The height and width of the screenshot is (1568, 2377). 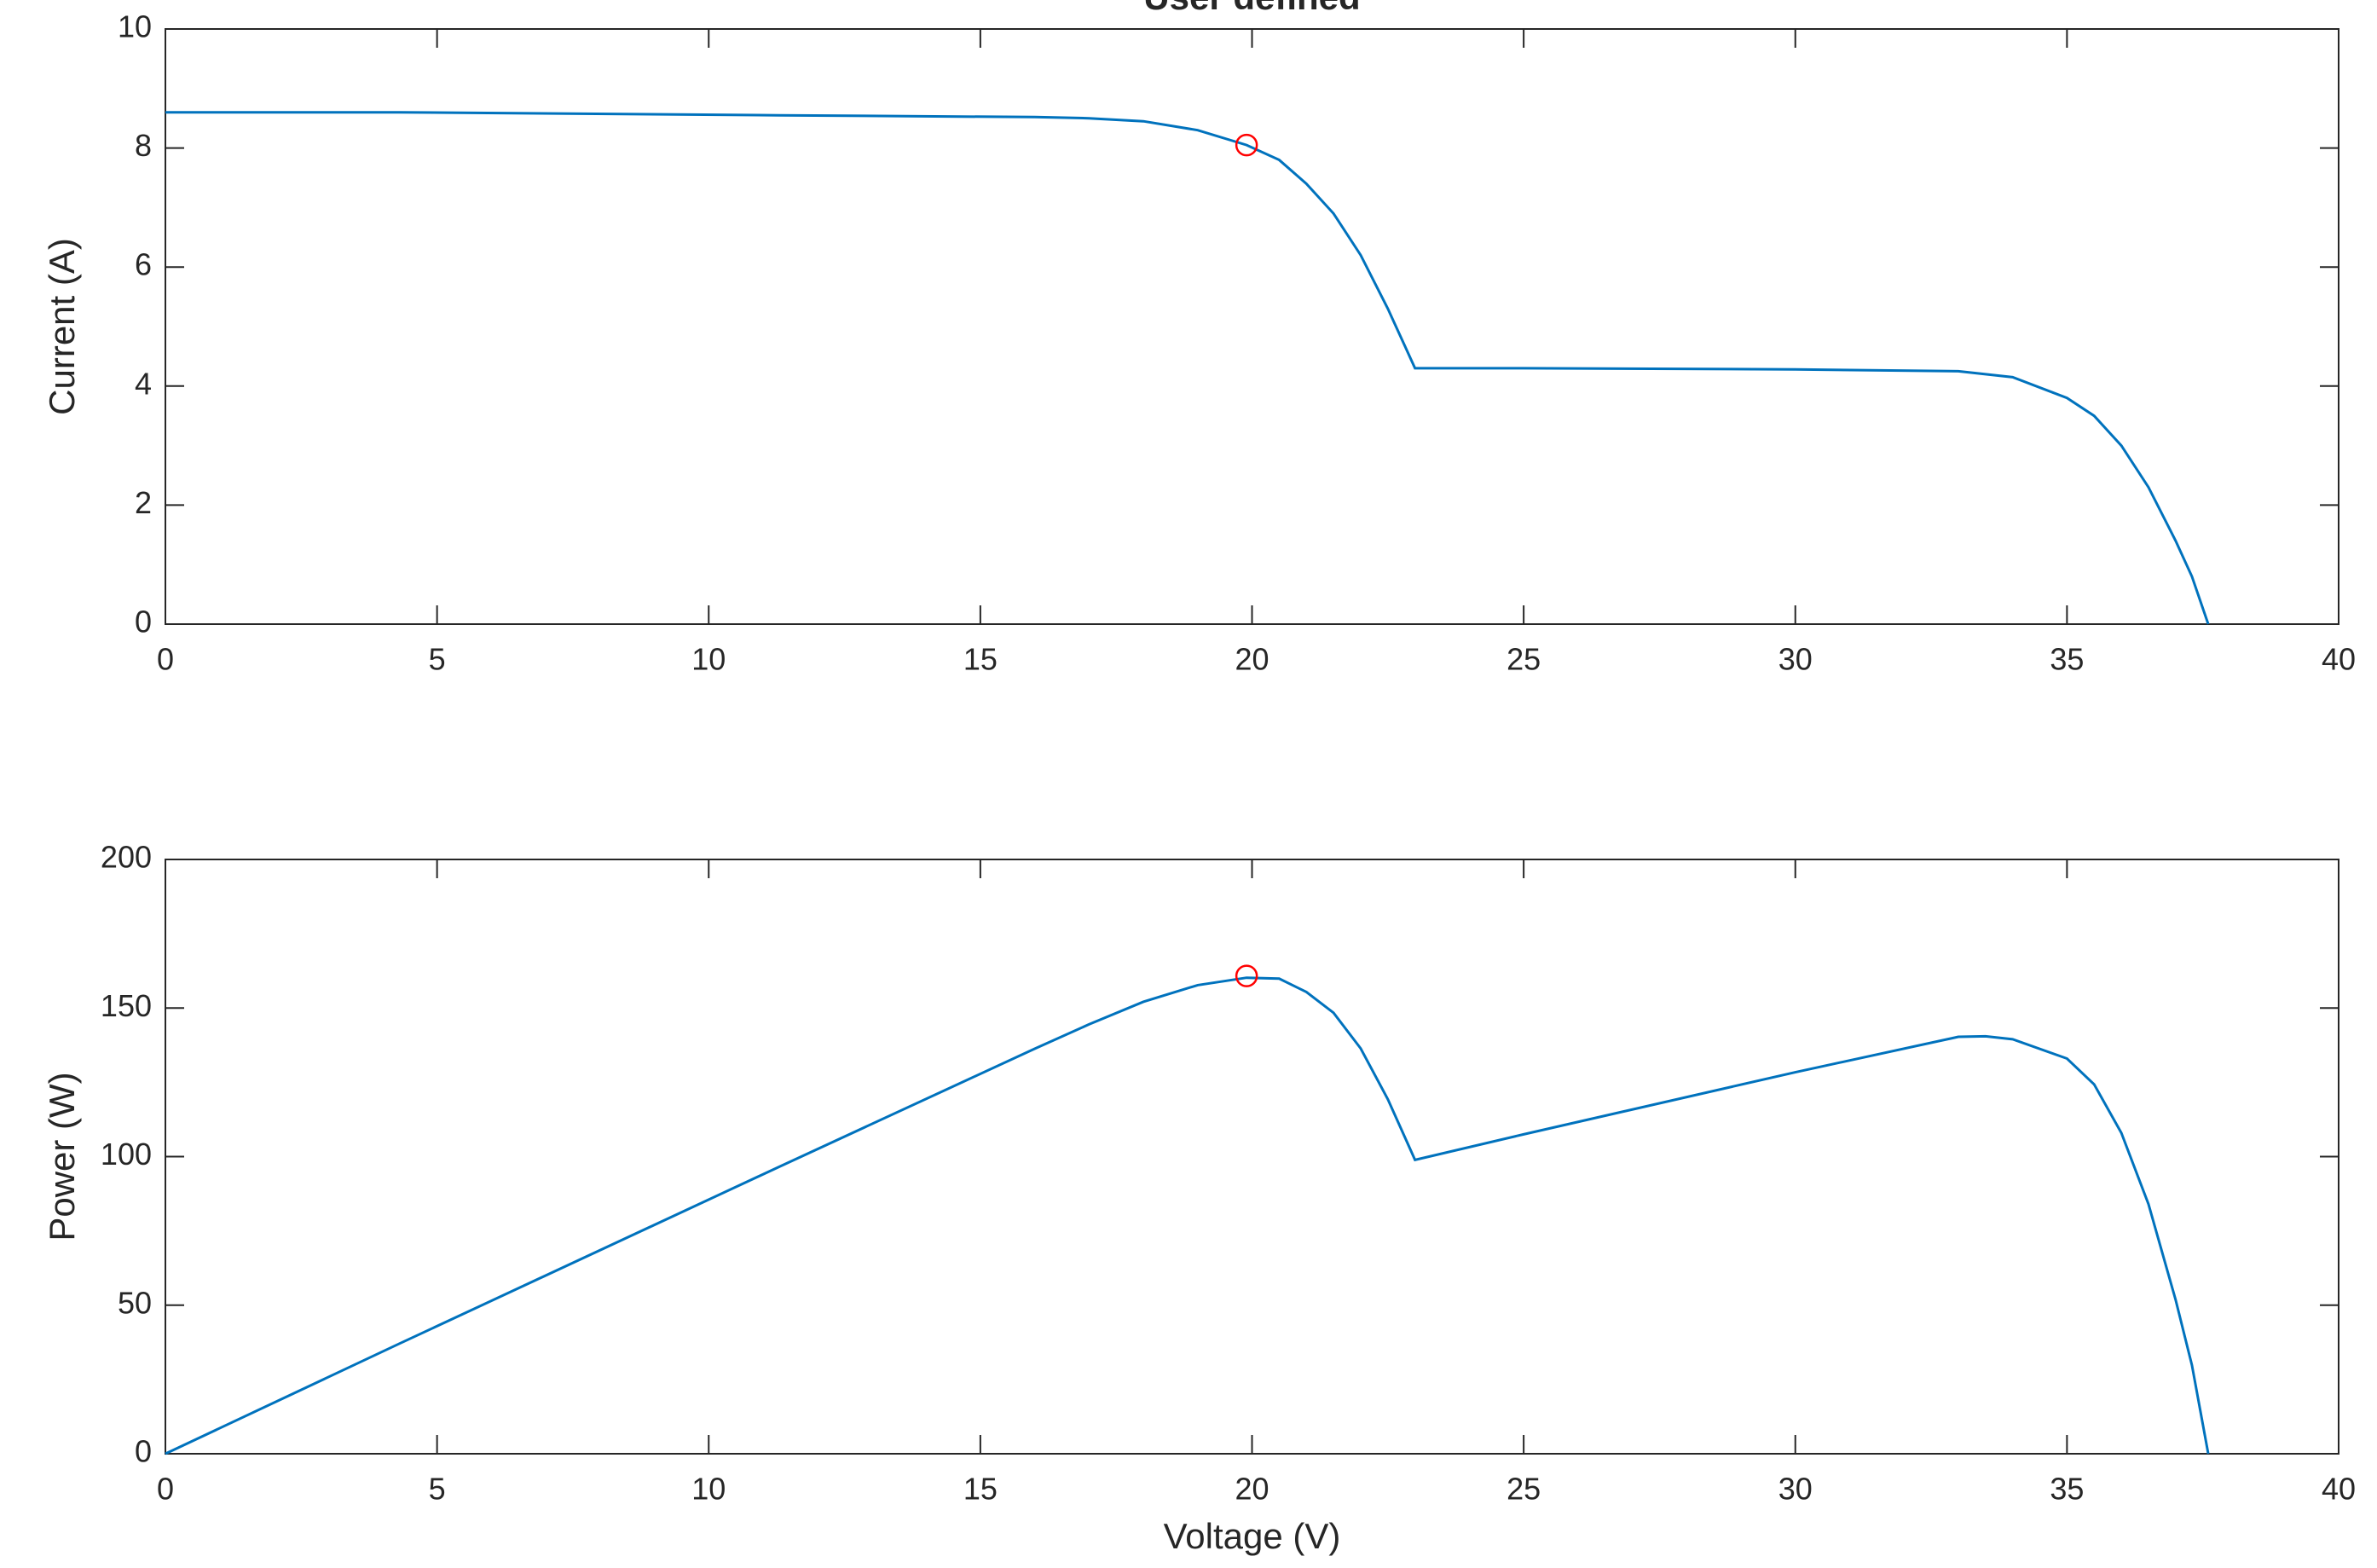 I want to click on x-axis-label: Voltage (V), so click(x=1252, y=1536).